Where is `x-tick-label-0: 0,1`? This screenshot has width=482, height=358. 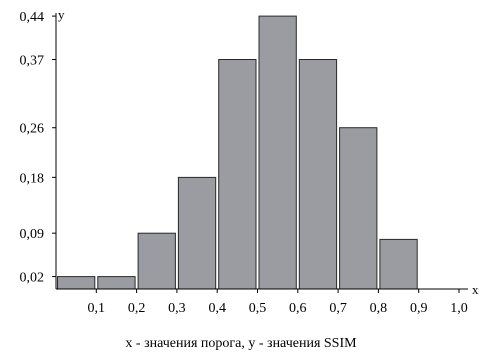 x-tick-label-0: 0,1 is located at coordinates (97, 308).